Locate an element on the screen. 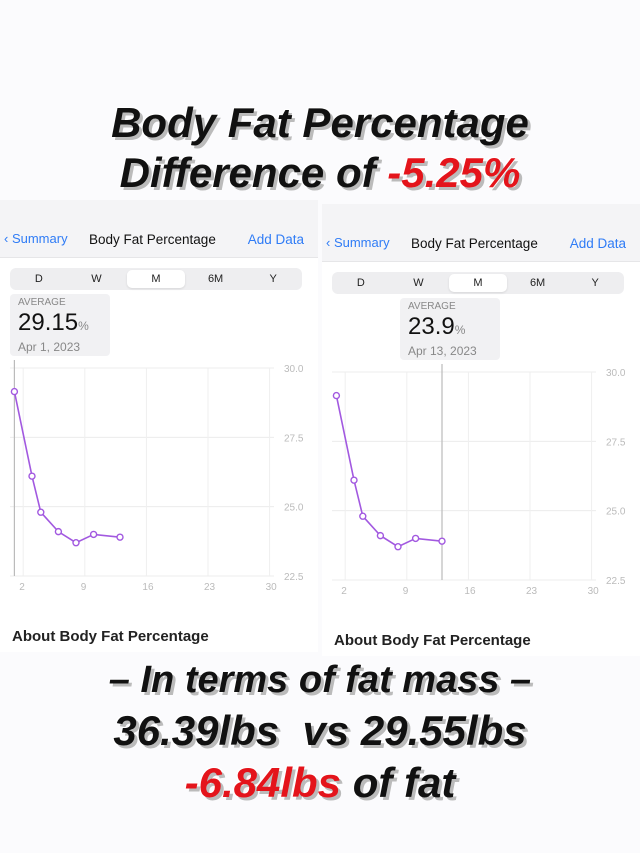 The width and height of the screenshot is (640, 853). footer-line1: – In terms of fat mass – is located at coordinates (320, 680).